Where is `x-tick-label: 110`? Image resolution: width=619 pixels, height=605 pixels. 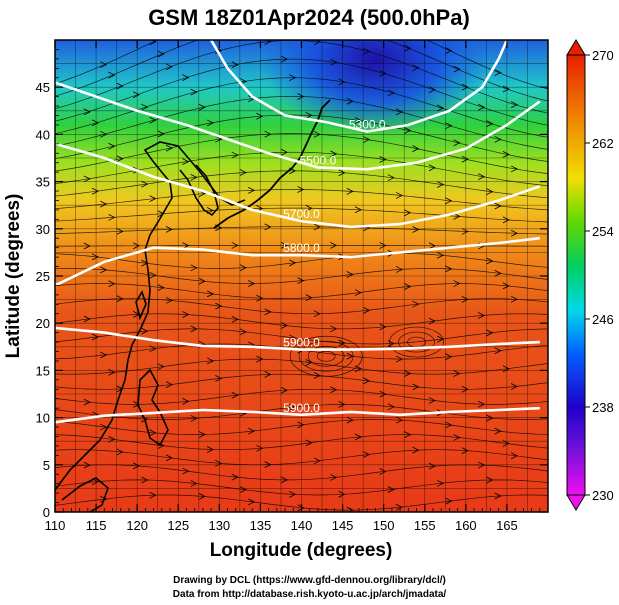
x-tick-label: 110 is located at coordinates (55, 525).